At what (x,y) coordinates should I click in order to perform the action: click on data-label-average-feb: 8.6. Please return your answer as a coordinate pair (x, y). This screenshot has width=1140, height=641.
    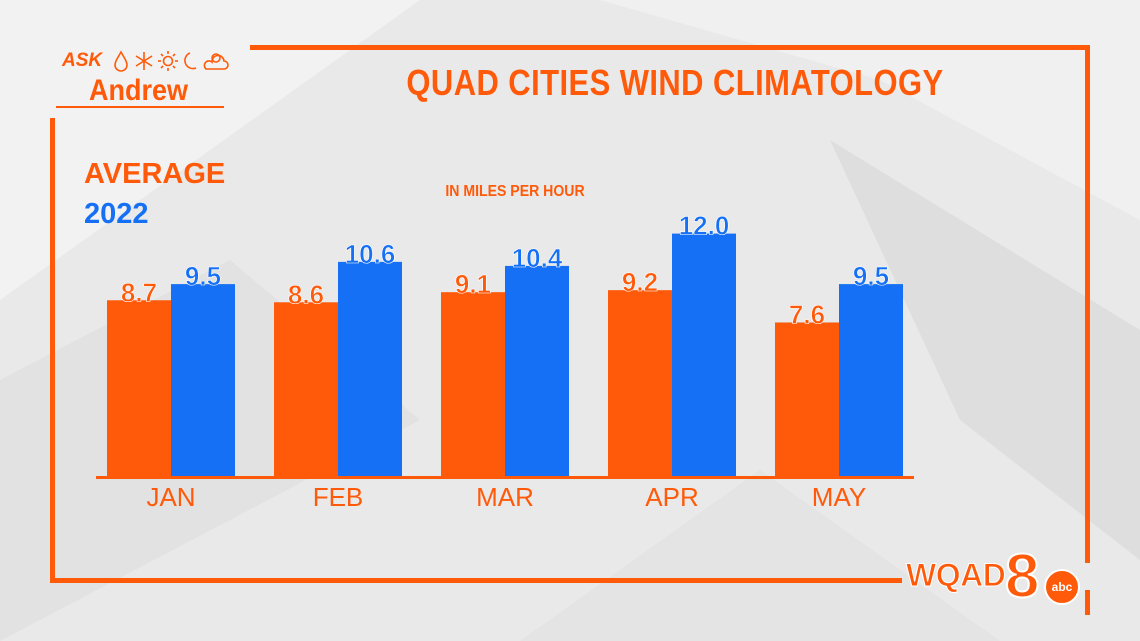
    Looking at the image, I should click on (306, 294).